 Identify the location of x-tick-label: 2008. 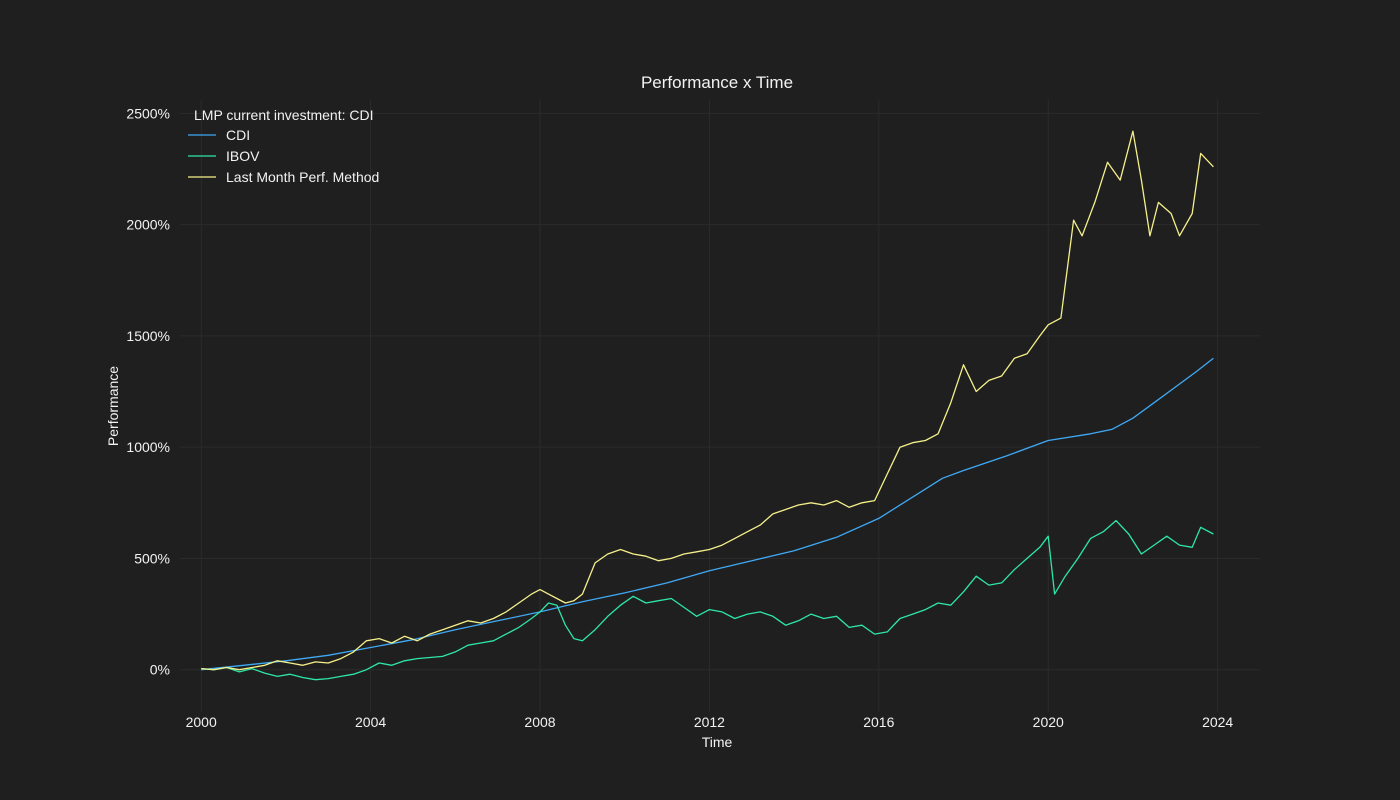
(539, 722).